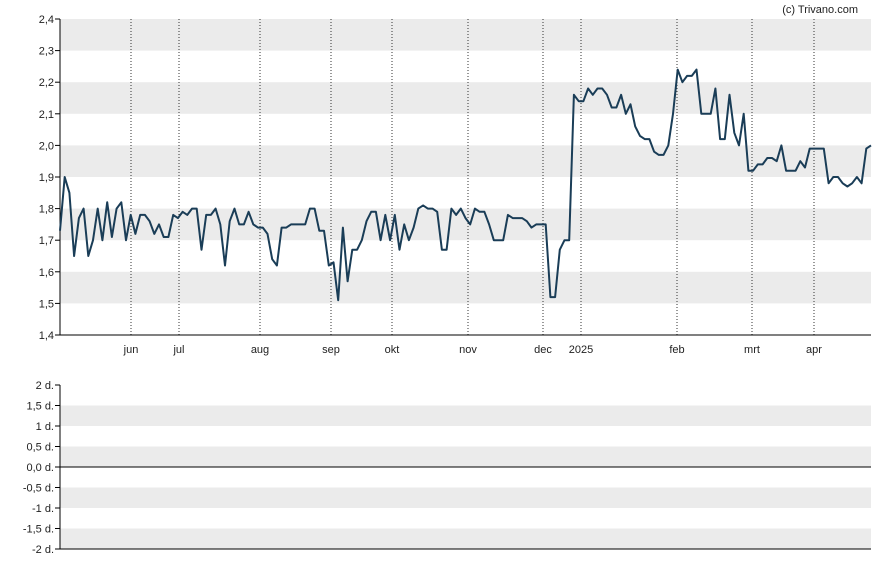 Image resolution: width=888 pixels, height=565 pixels. I want to click on x-tick-label: nov, so click(468, 350).